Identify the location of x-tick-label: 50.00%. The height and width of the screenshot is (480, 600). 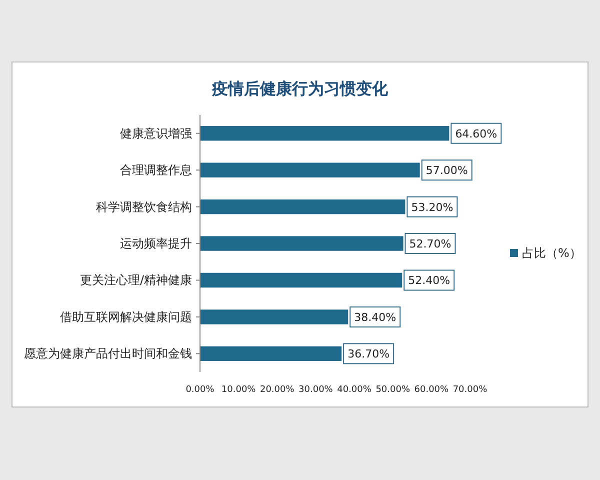
(393, 390).